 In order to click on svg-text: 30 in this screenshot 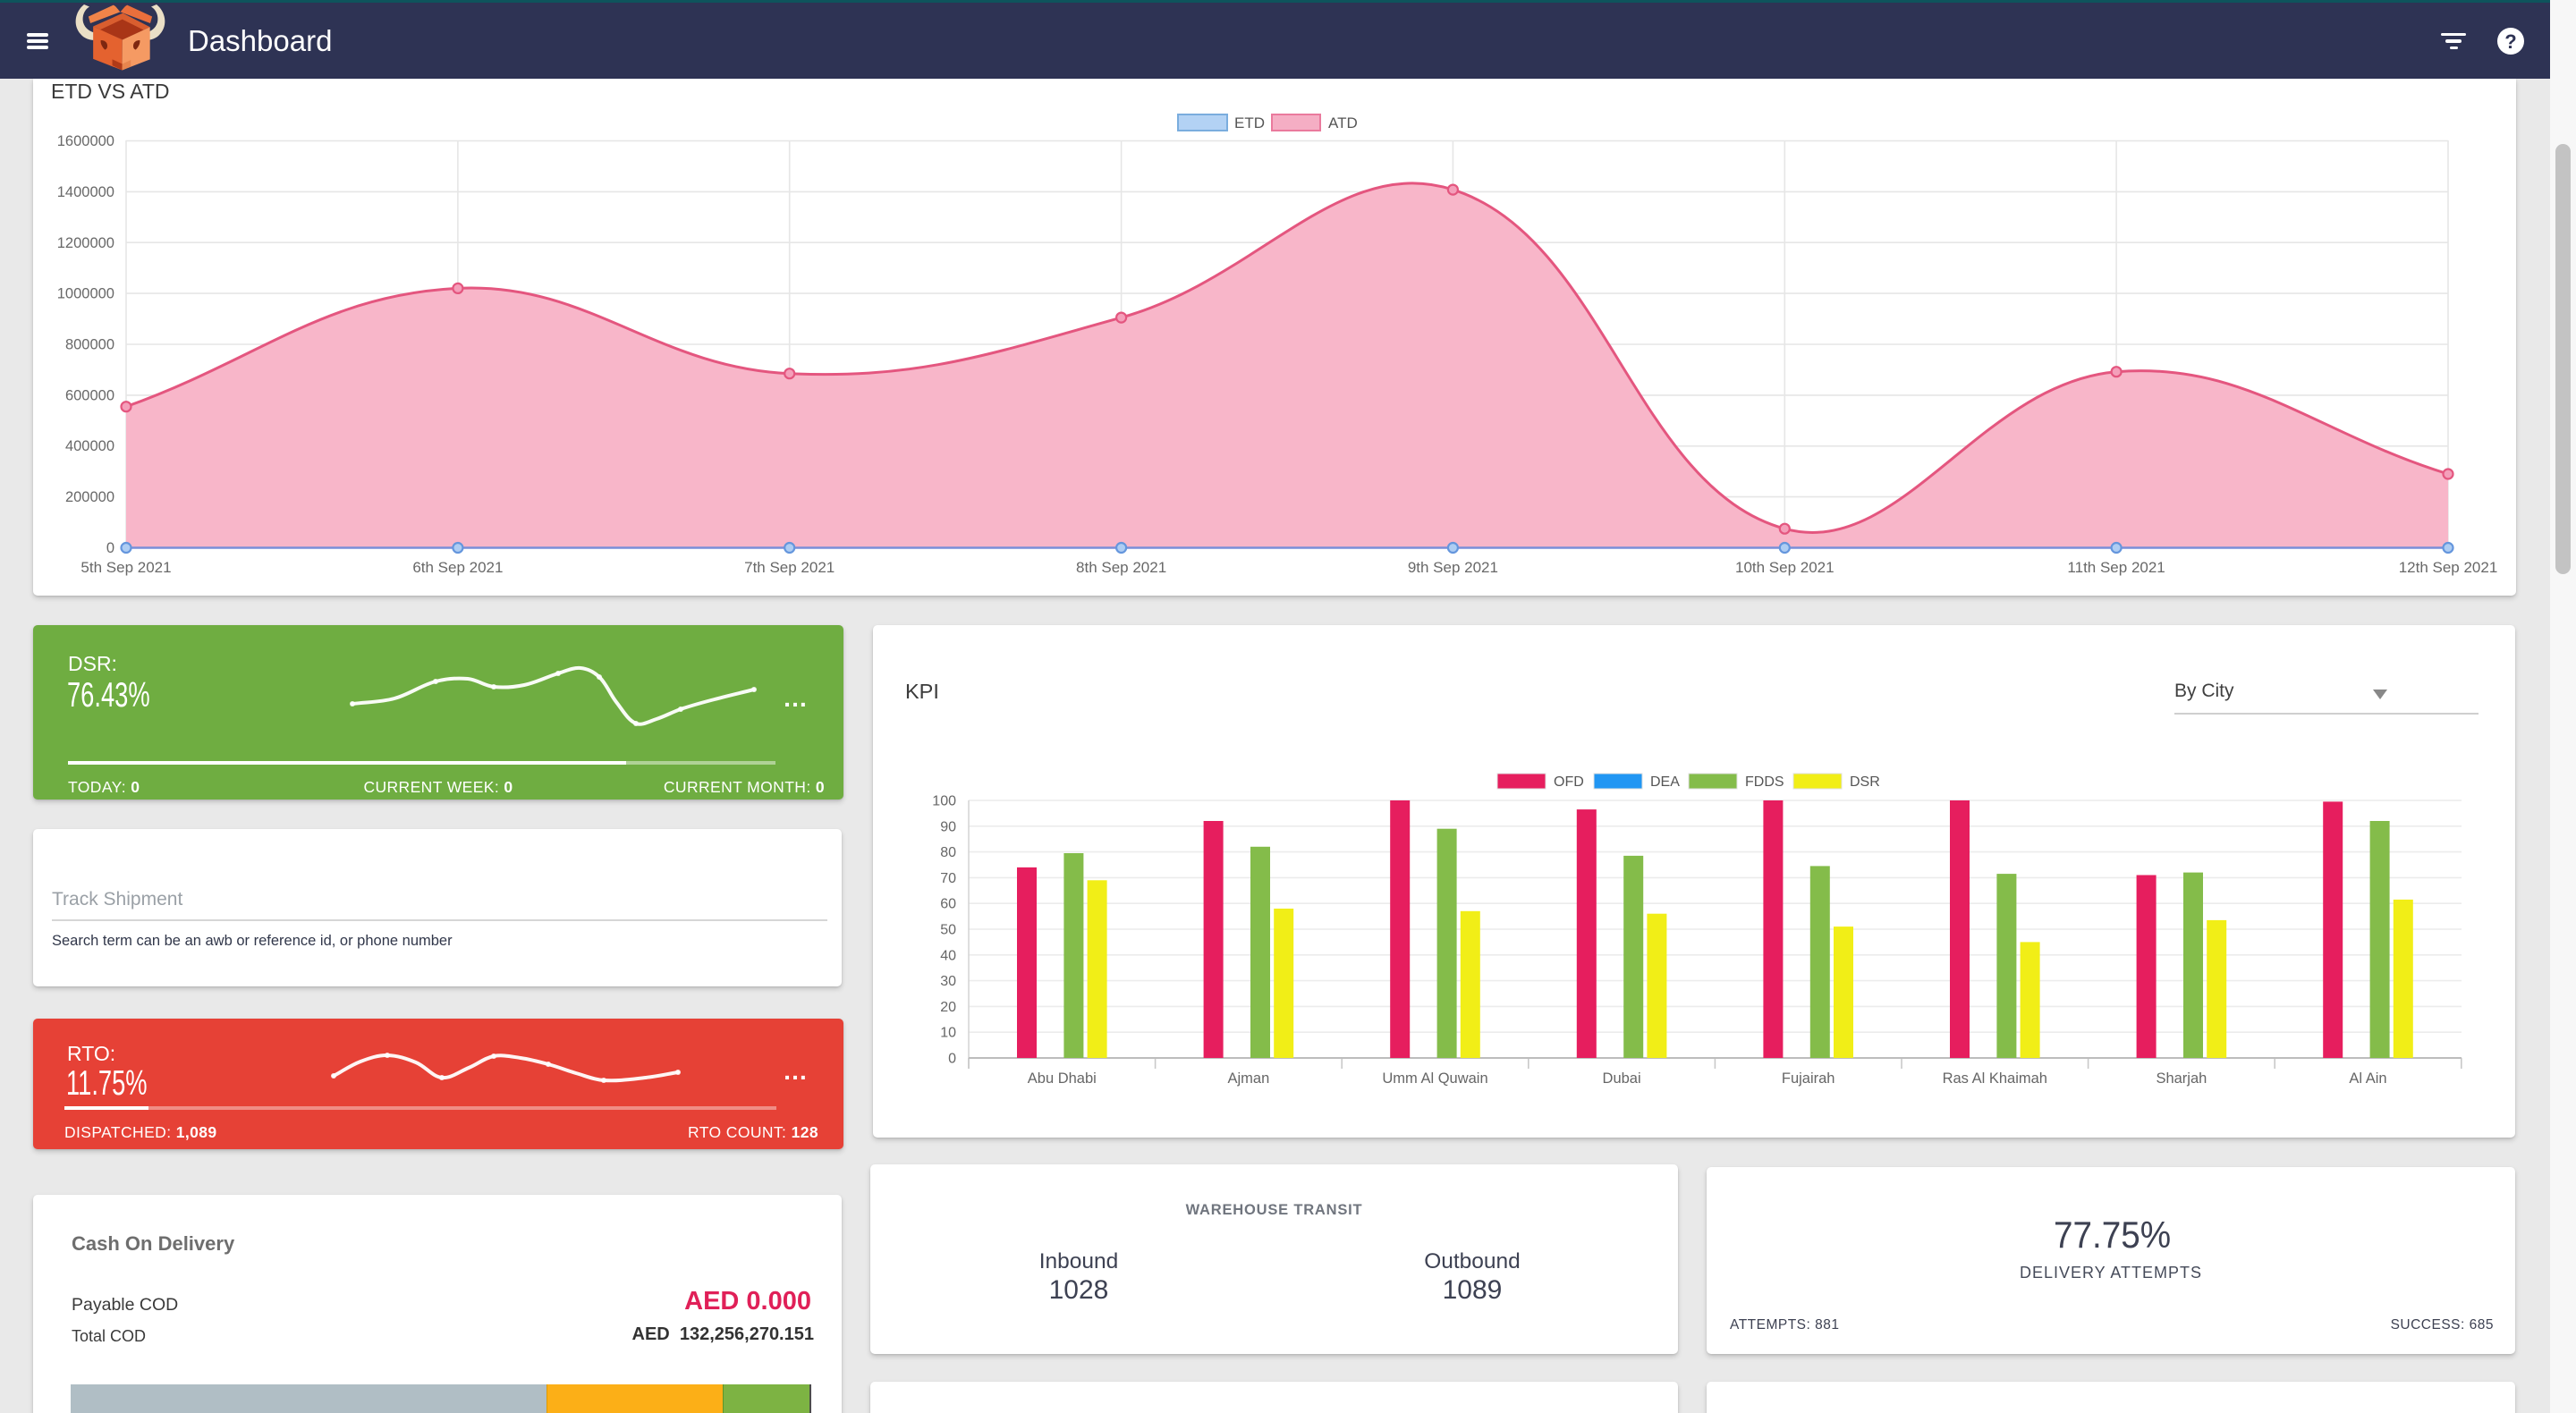, I will do `click(948, 981)`.